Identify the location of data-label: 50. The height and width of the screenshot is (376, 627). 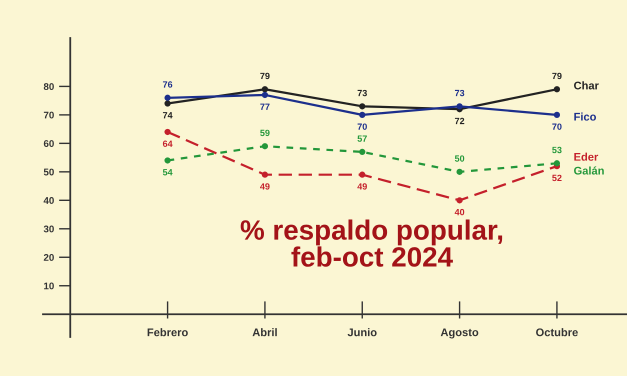
(459, 158).